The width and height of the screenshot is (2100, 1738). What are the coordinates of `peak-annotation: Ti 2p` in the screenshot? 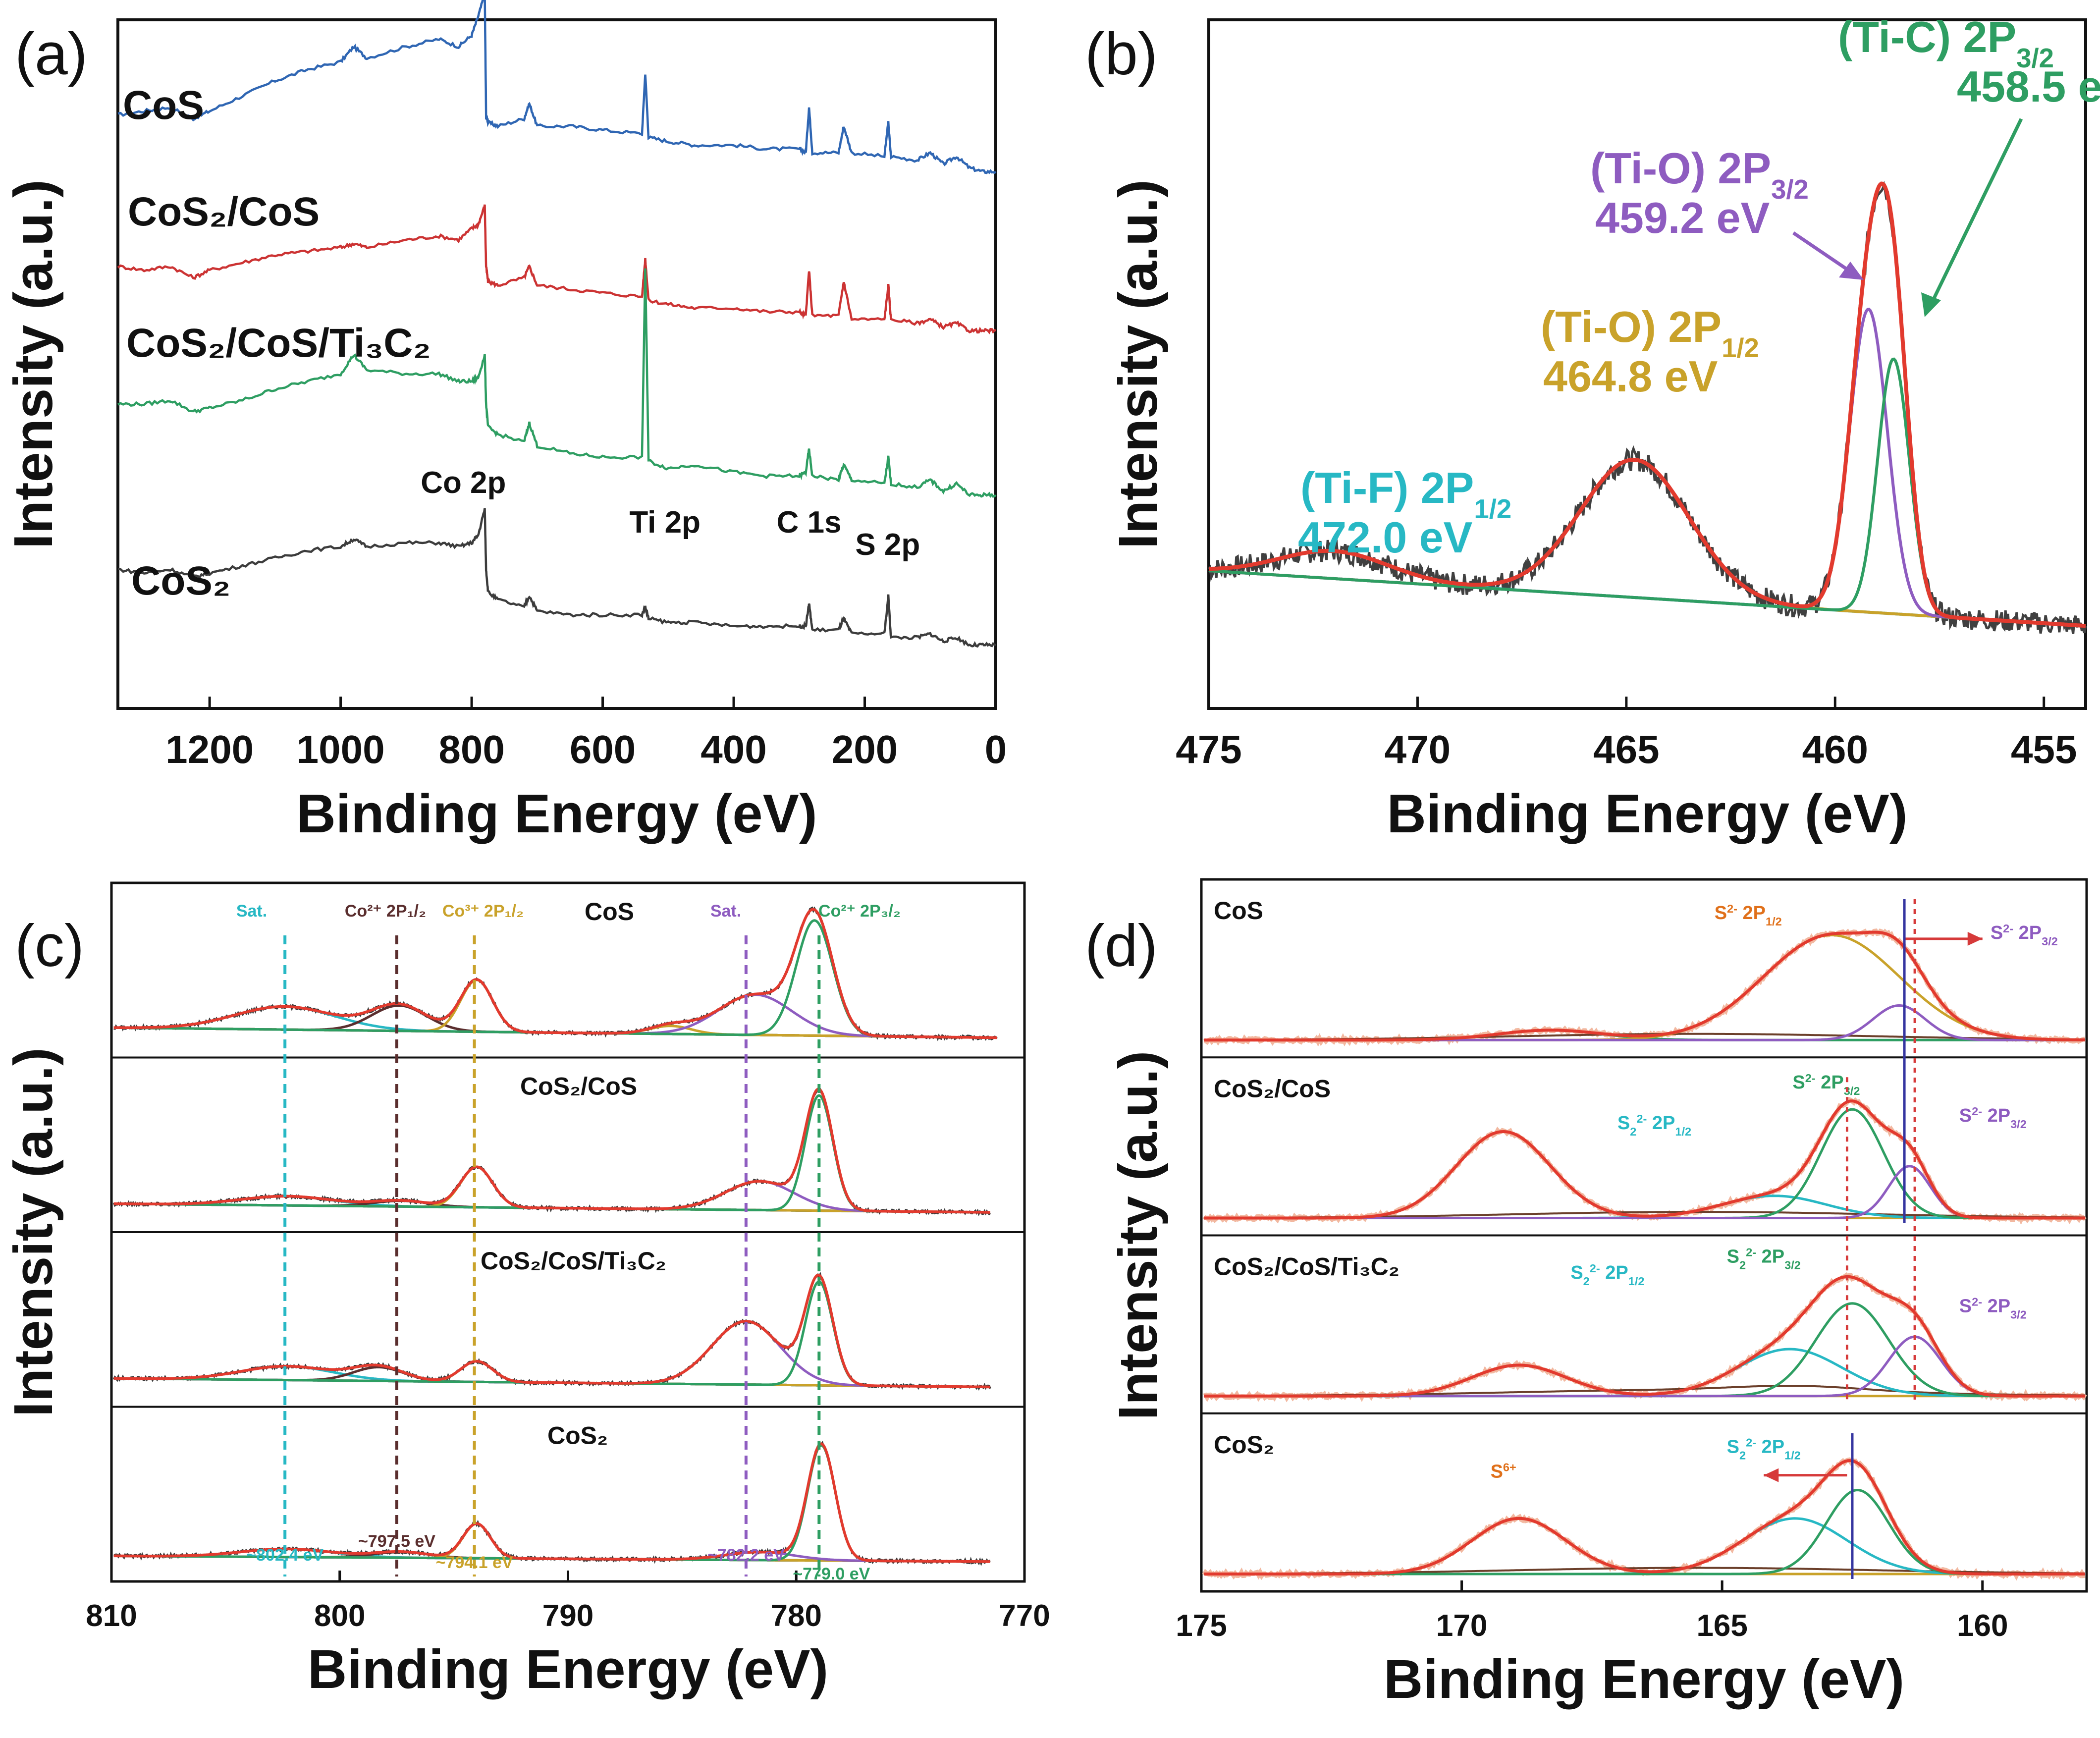 It's located at (664, 522).